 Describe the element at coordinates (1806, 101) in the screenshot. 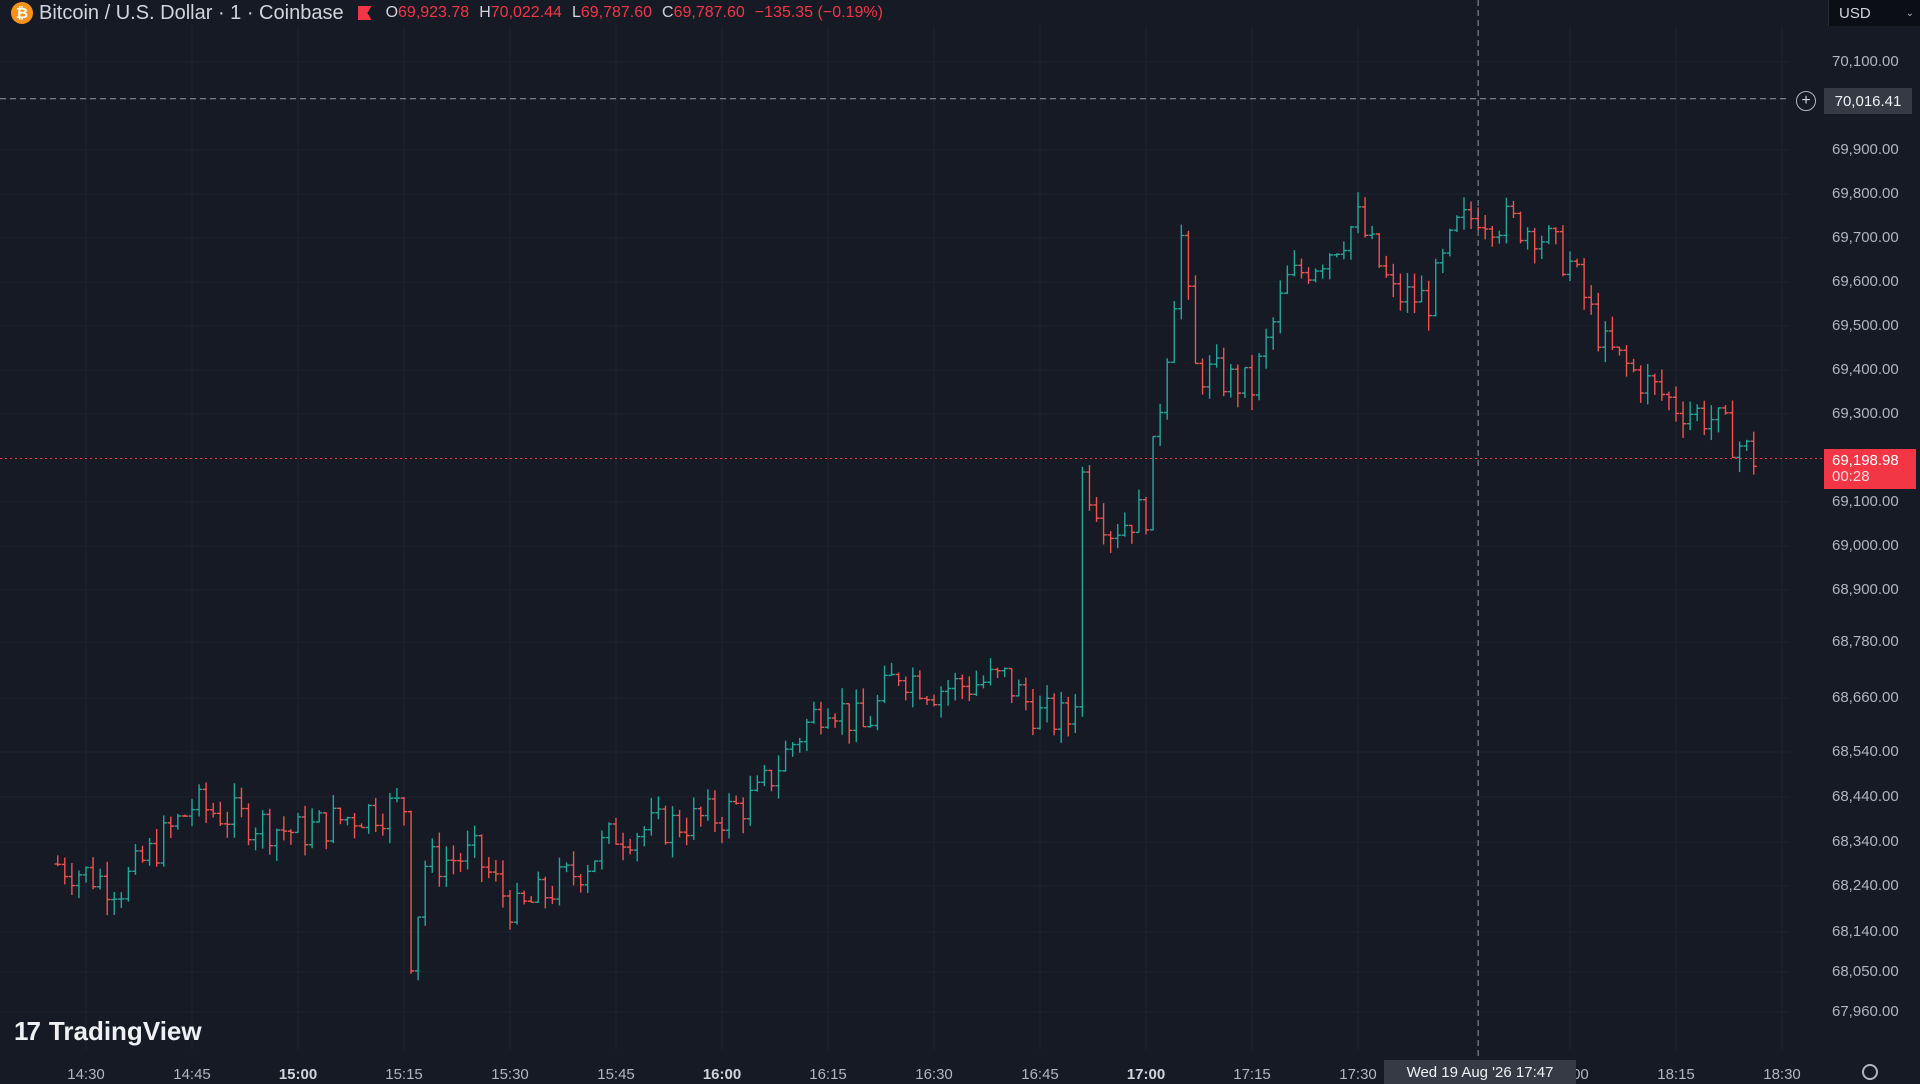

I see `add-alert-plus-icon: +` at that location.